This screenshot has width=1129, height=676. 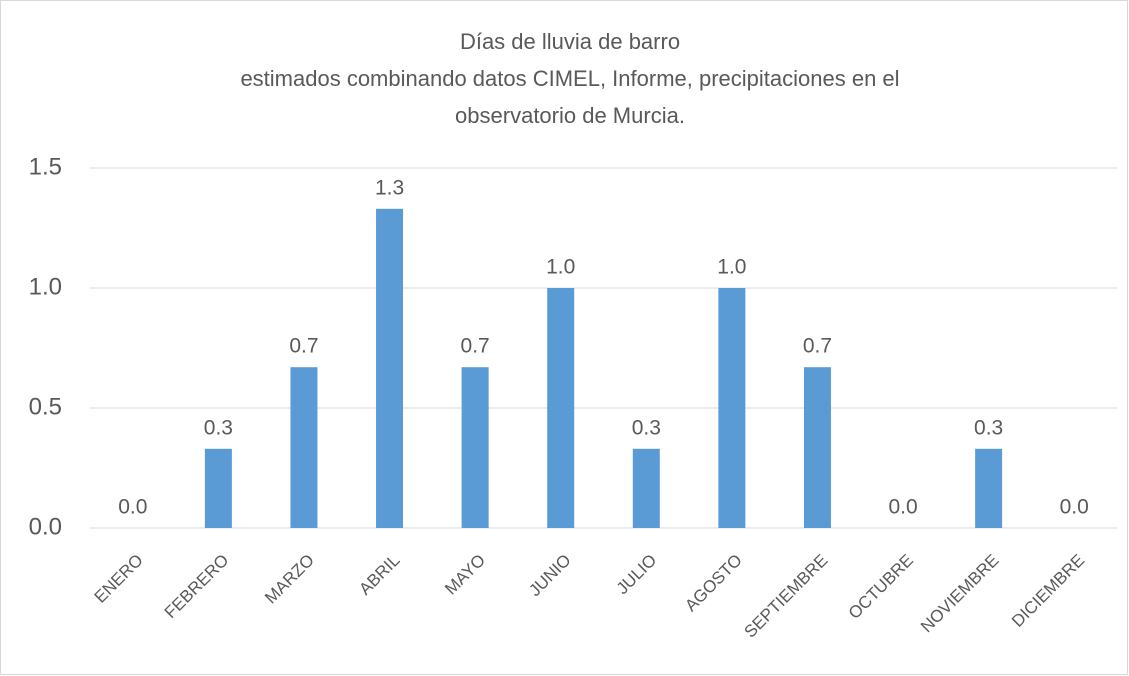 I want to click on y-tick-label: 1.5, so click(x=45, y=166).